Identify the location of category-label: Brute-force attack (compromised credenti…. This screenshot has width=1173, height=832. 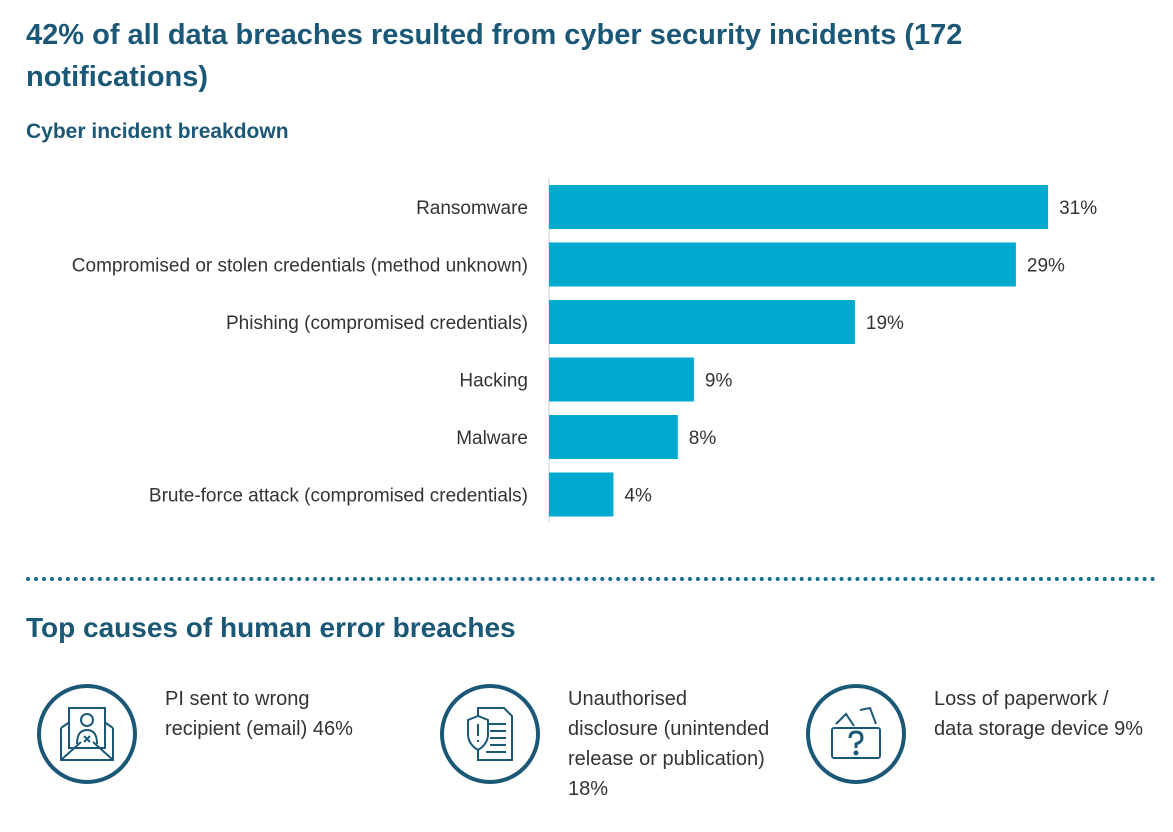
(338, 496).